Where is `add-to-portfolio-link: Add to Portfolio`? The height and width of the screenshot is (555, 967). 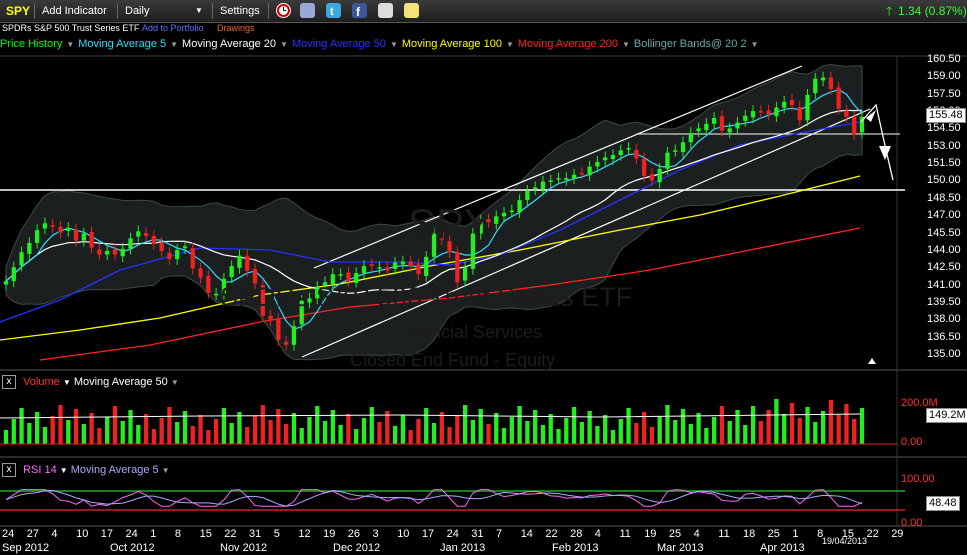
add-to-portfolio-link: Add to Portfolio is located at coordinates (173, 28).